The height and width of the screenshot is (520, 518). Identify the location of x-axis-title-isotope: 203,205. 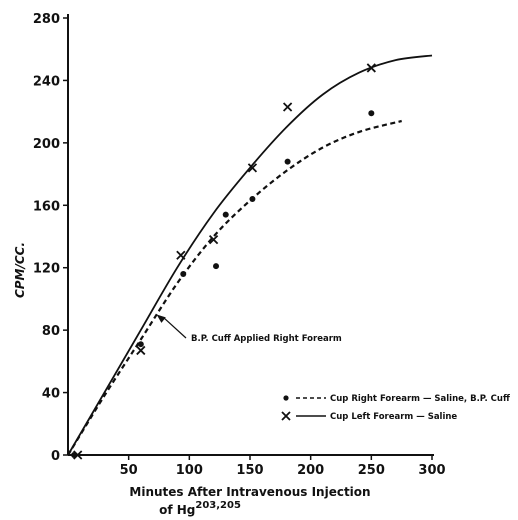
(218, 505).